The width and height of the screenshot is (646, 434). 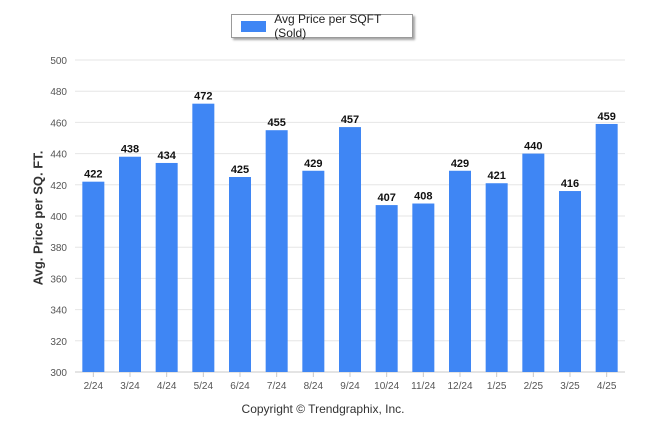 I want to click on data-label: 455, so click(x=276, y=123).